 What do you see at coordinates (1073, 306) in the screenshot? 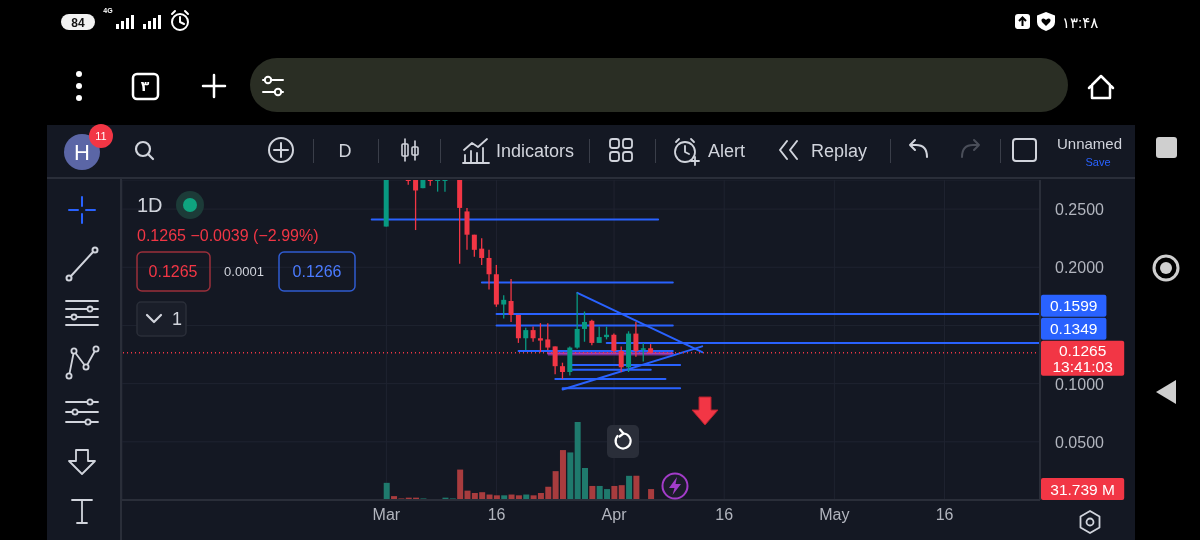
I see `data-label: 0.1599` at bounding box center [1073, 306].